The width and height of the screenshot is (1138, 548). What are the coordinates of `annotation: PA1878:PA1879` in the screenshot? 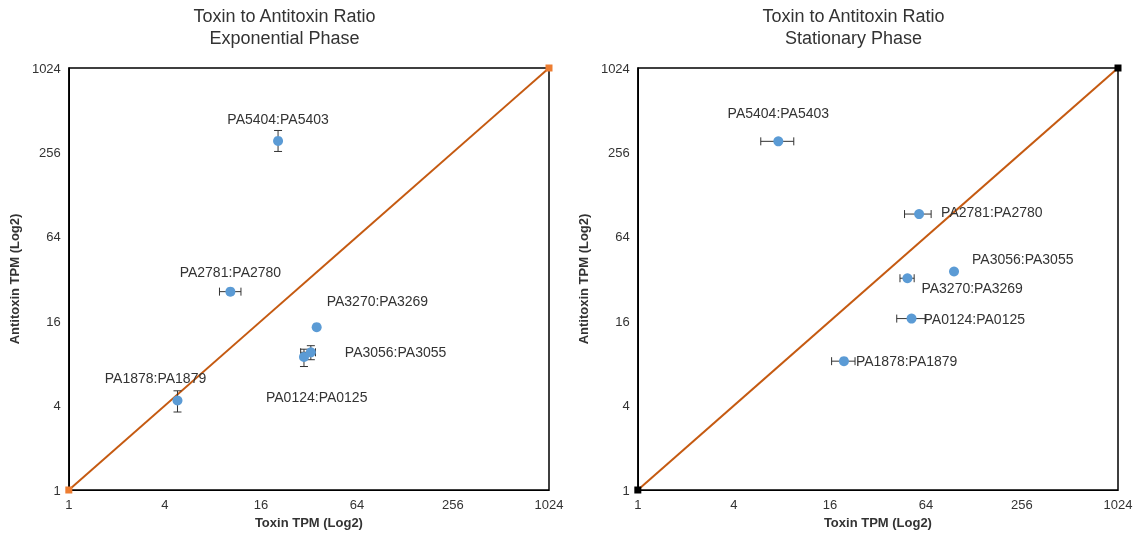 It's located at (906, 361).